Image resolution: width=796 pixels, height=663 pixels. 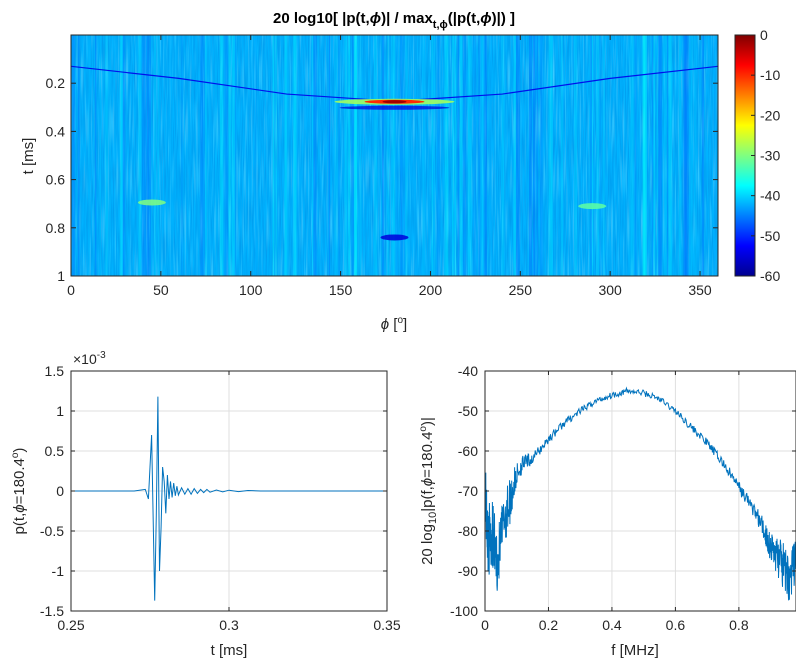 I want to click on spectrum-line, so click(x=640, y=493).